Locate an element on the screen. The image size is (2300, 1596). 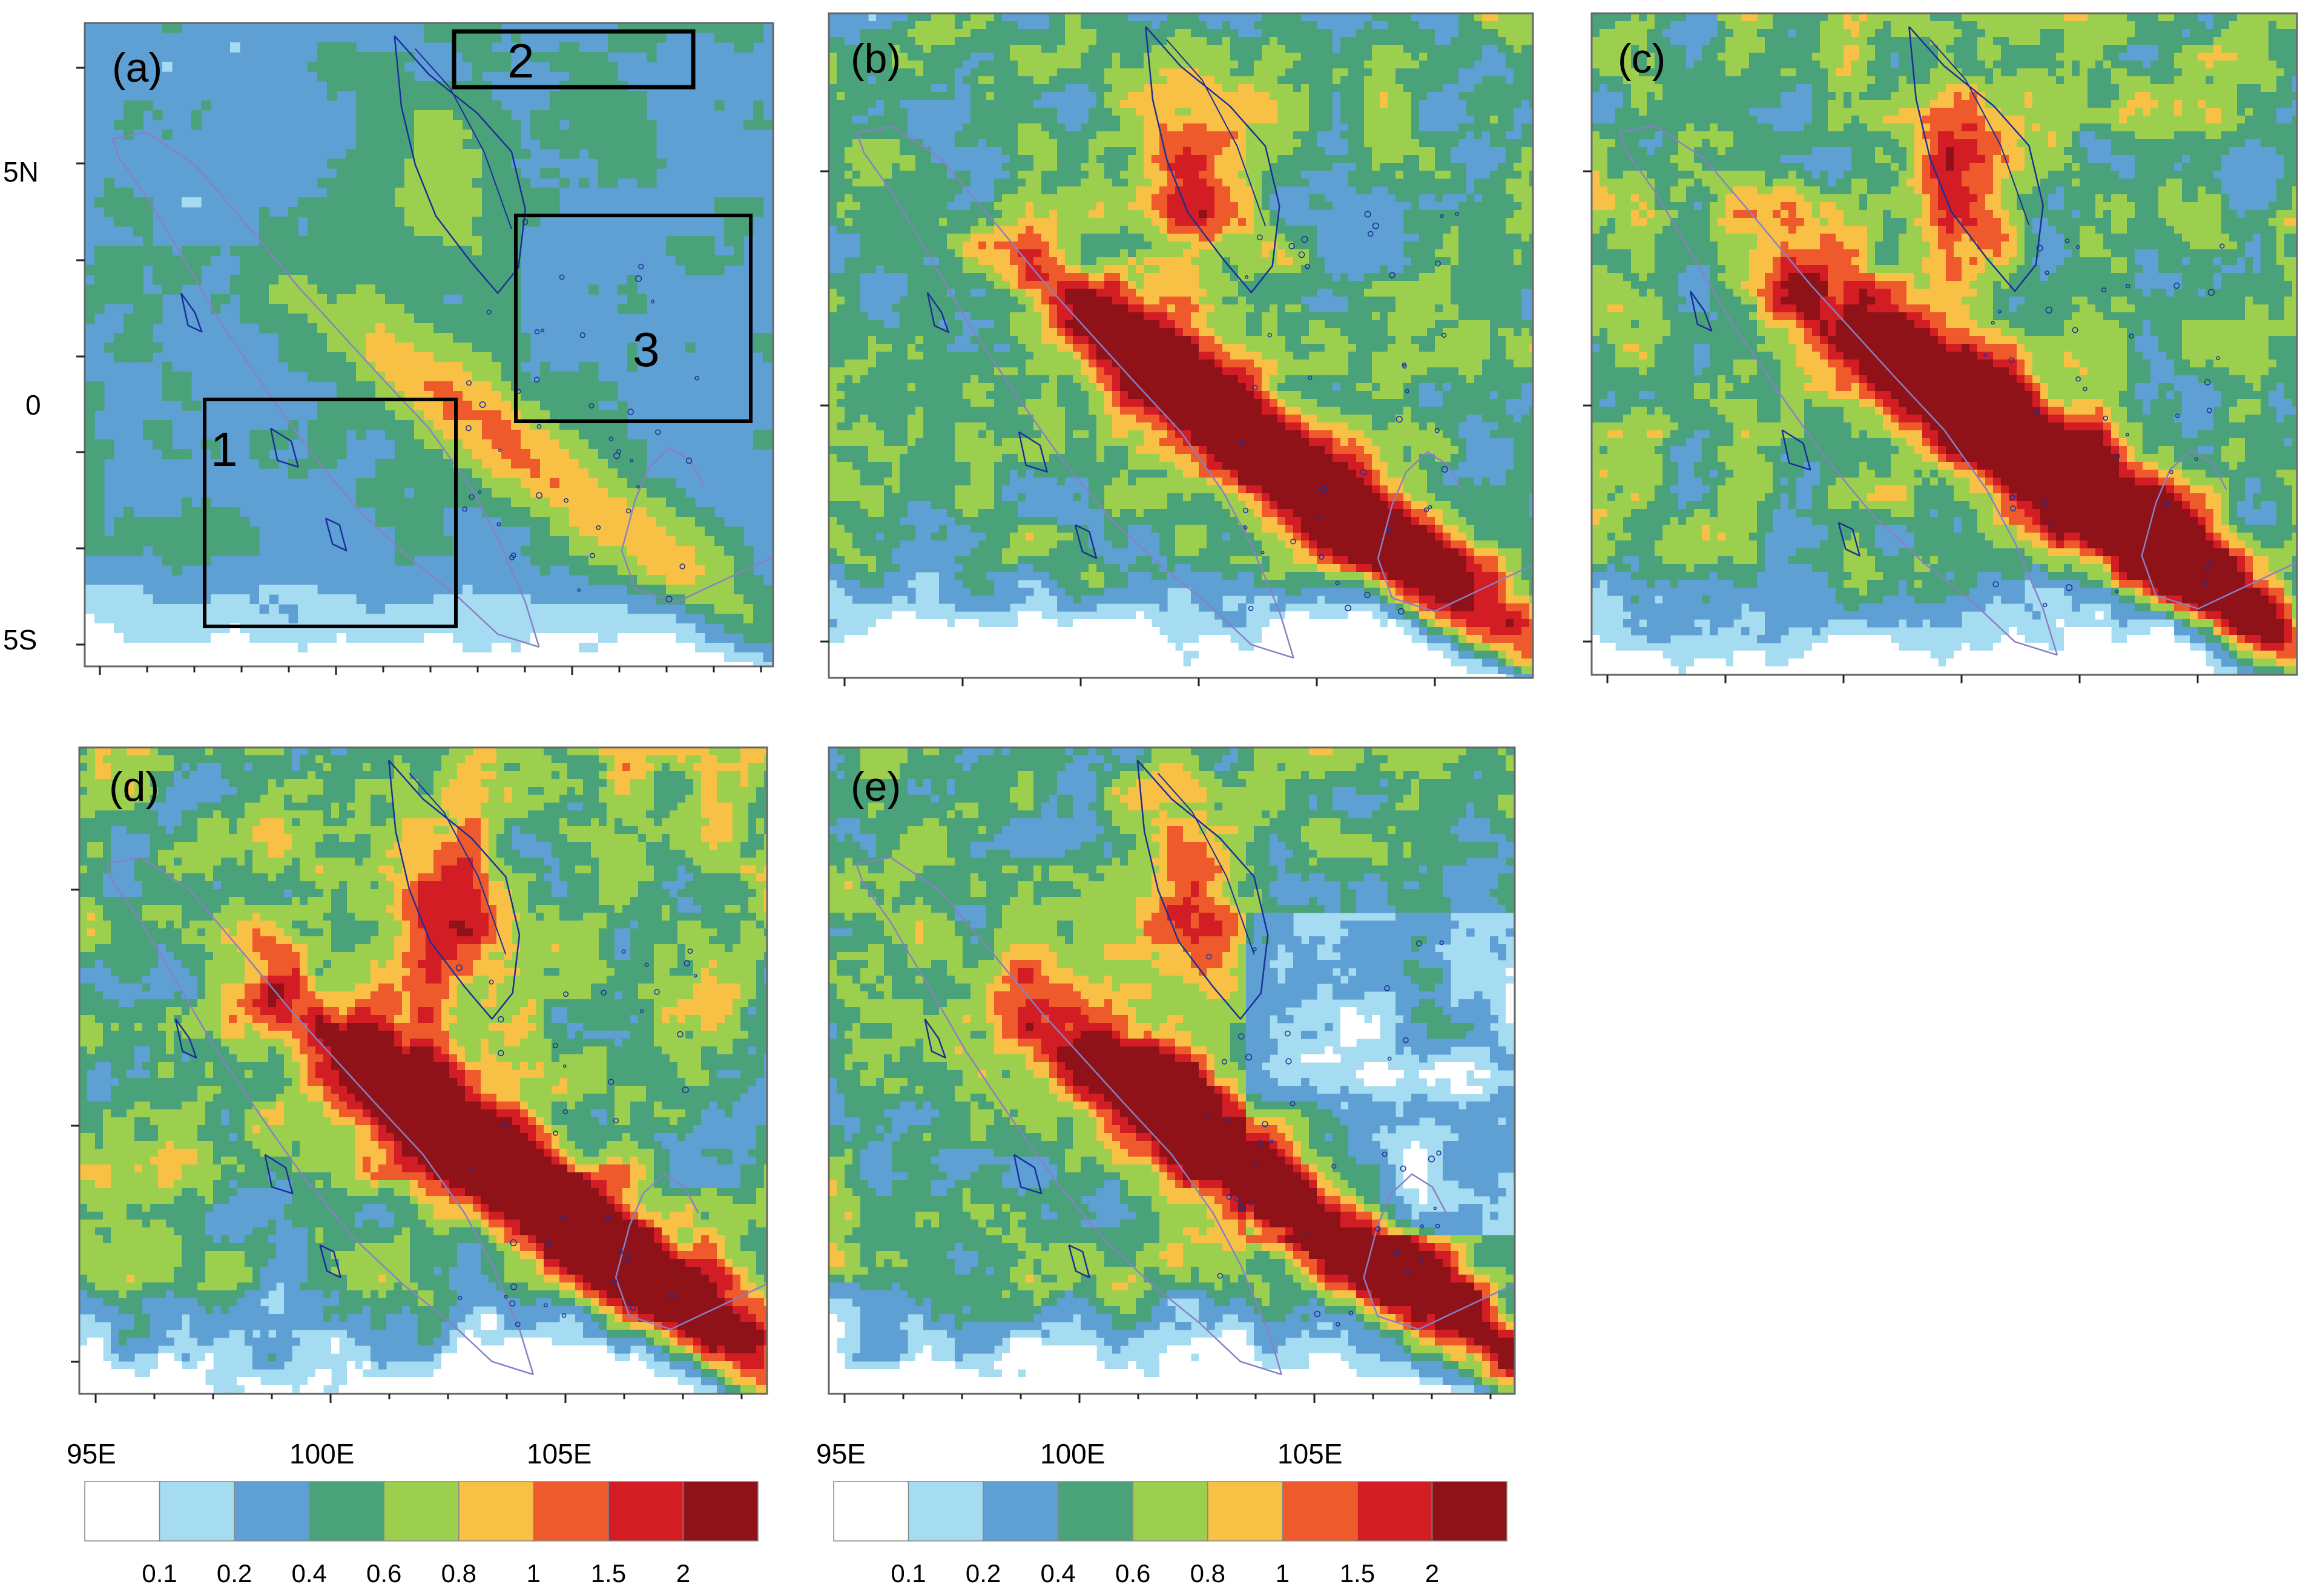
panel-e-frame is located at coordinates (1172, 1070).